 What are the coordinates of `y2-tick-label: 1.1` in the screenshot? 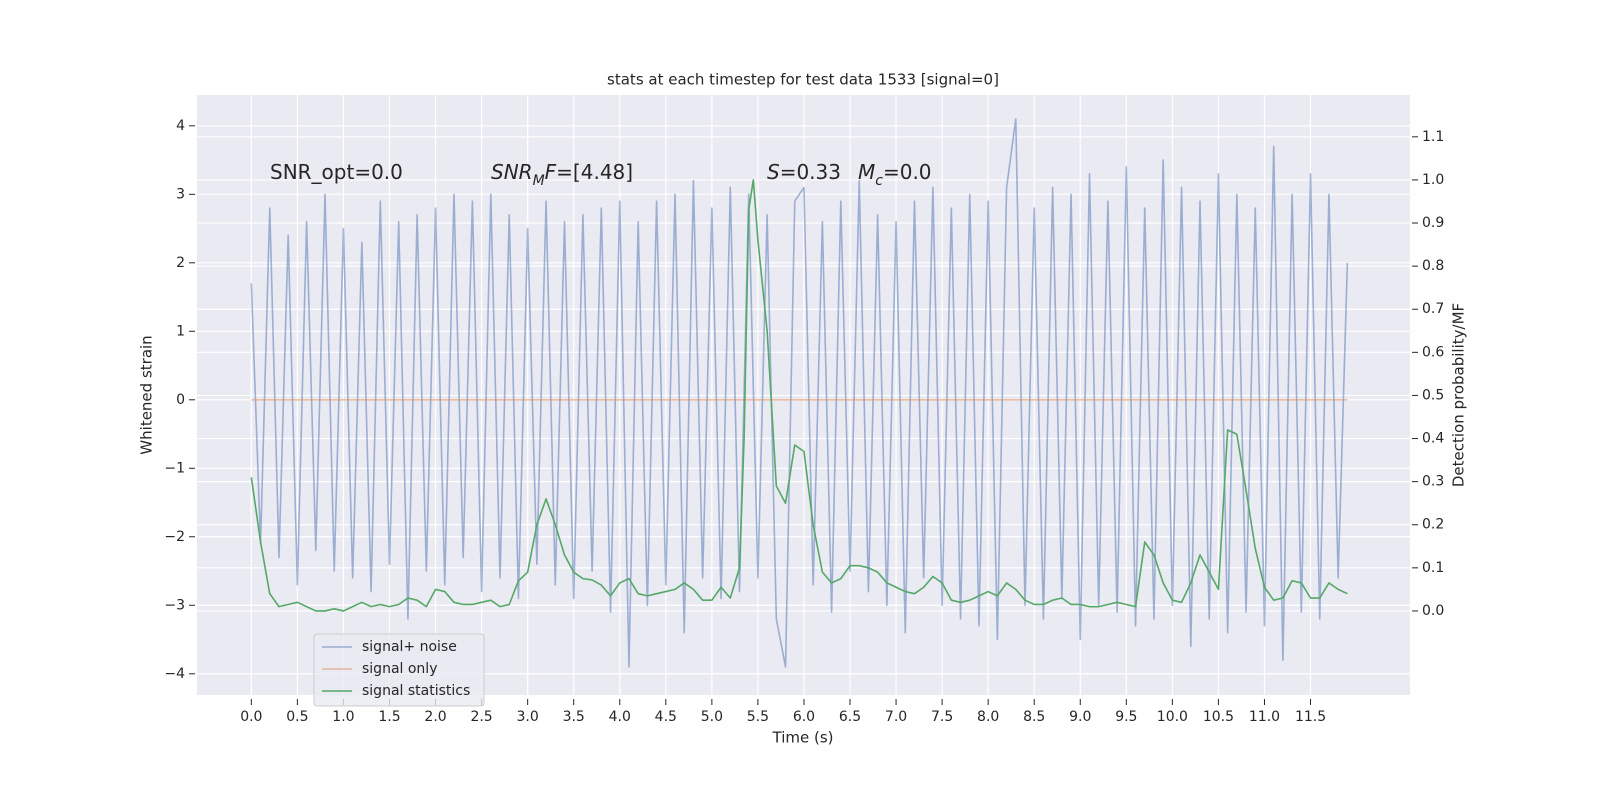 It's located at (1433, 137).